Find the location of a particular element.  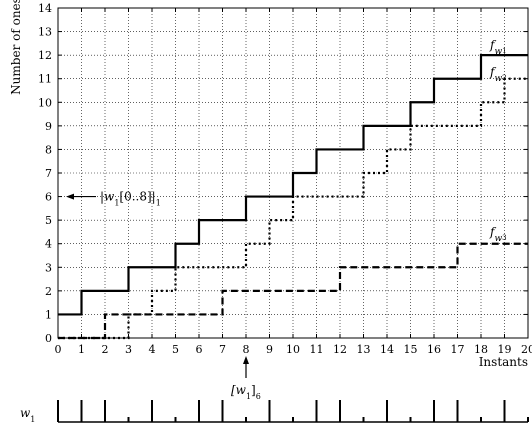

y-tick-label: 5 is located at coordinates (48, 220).